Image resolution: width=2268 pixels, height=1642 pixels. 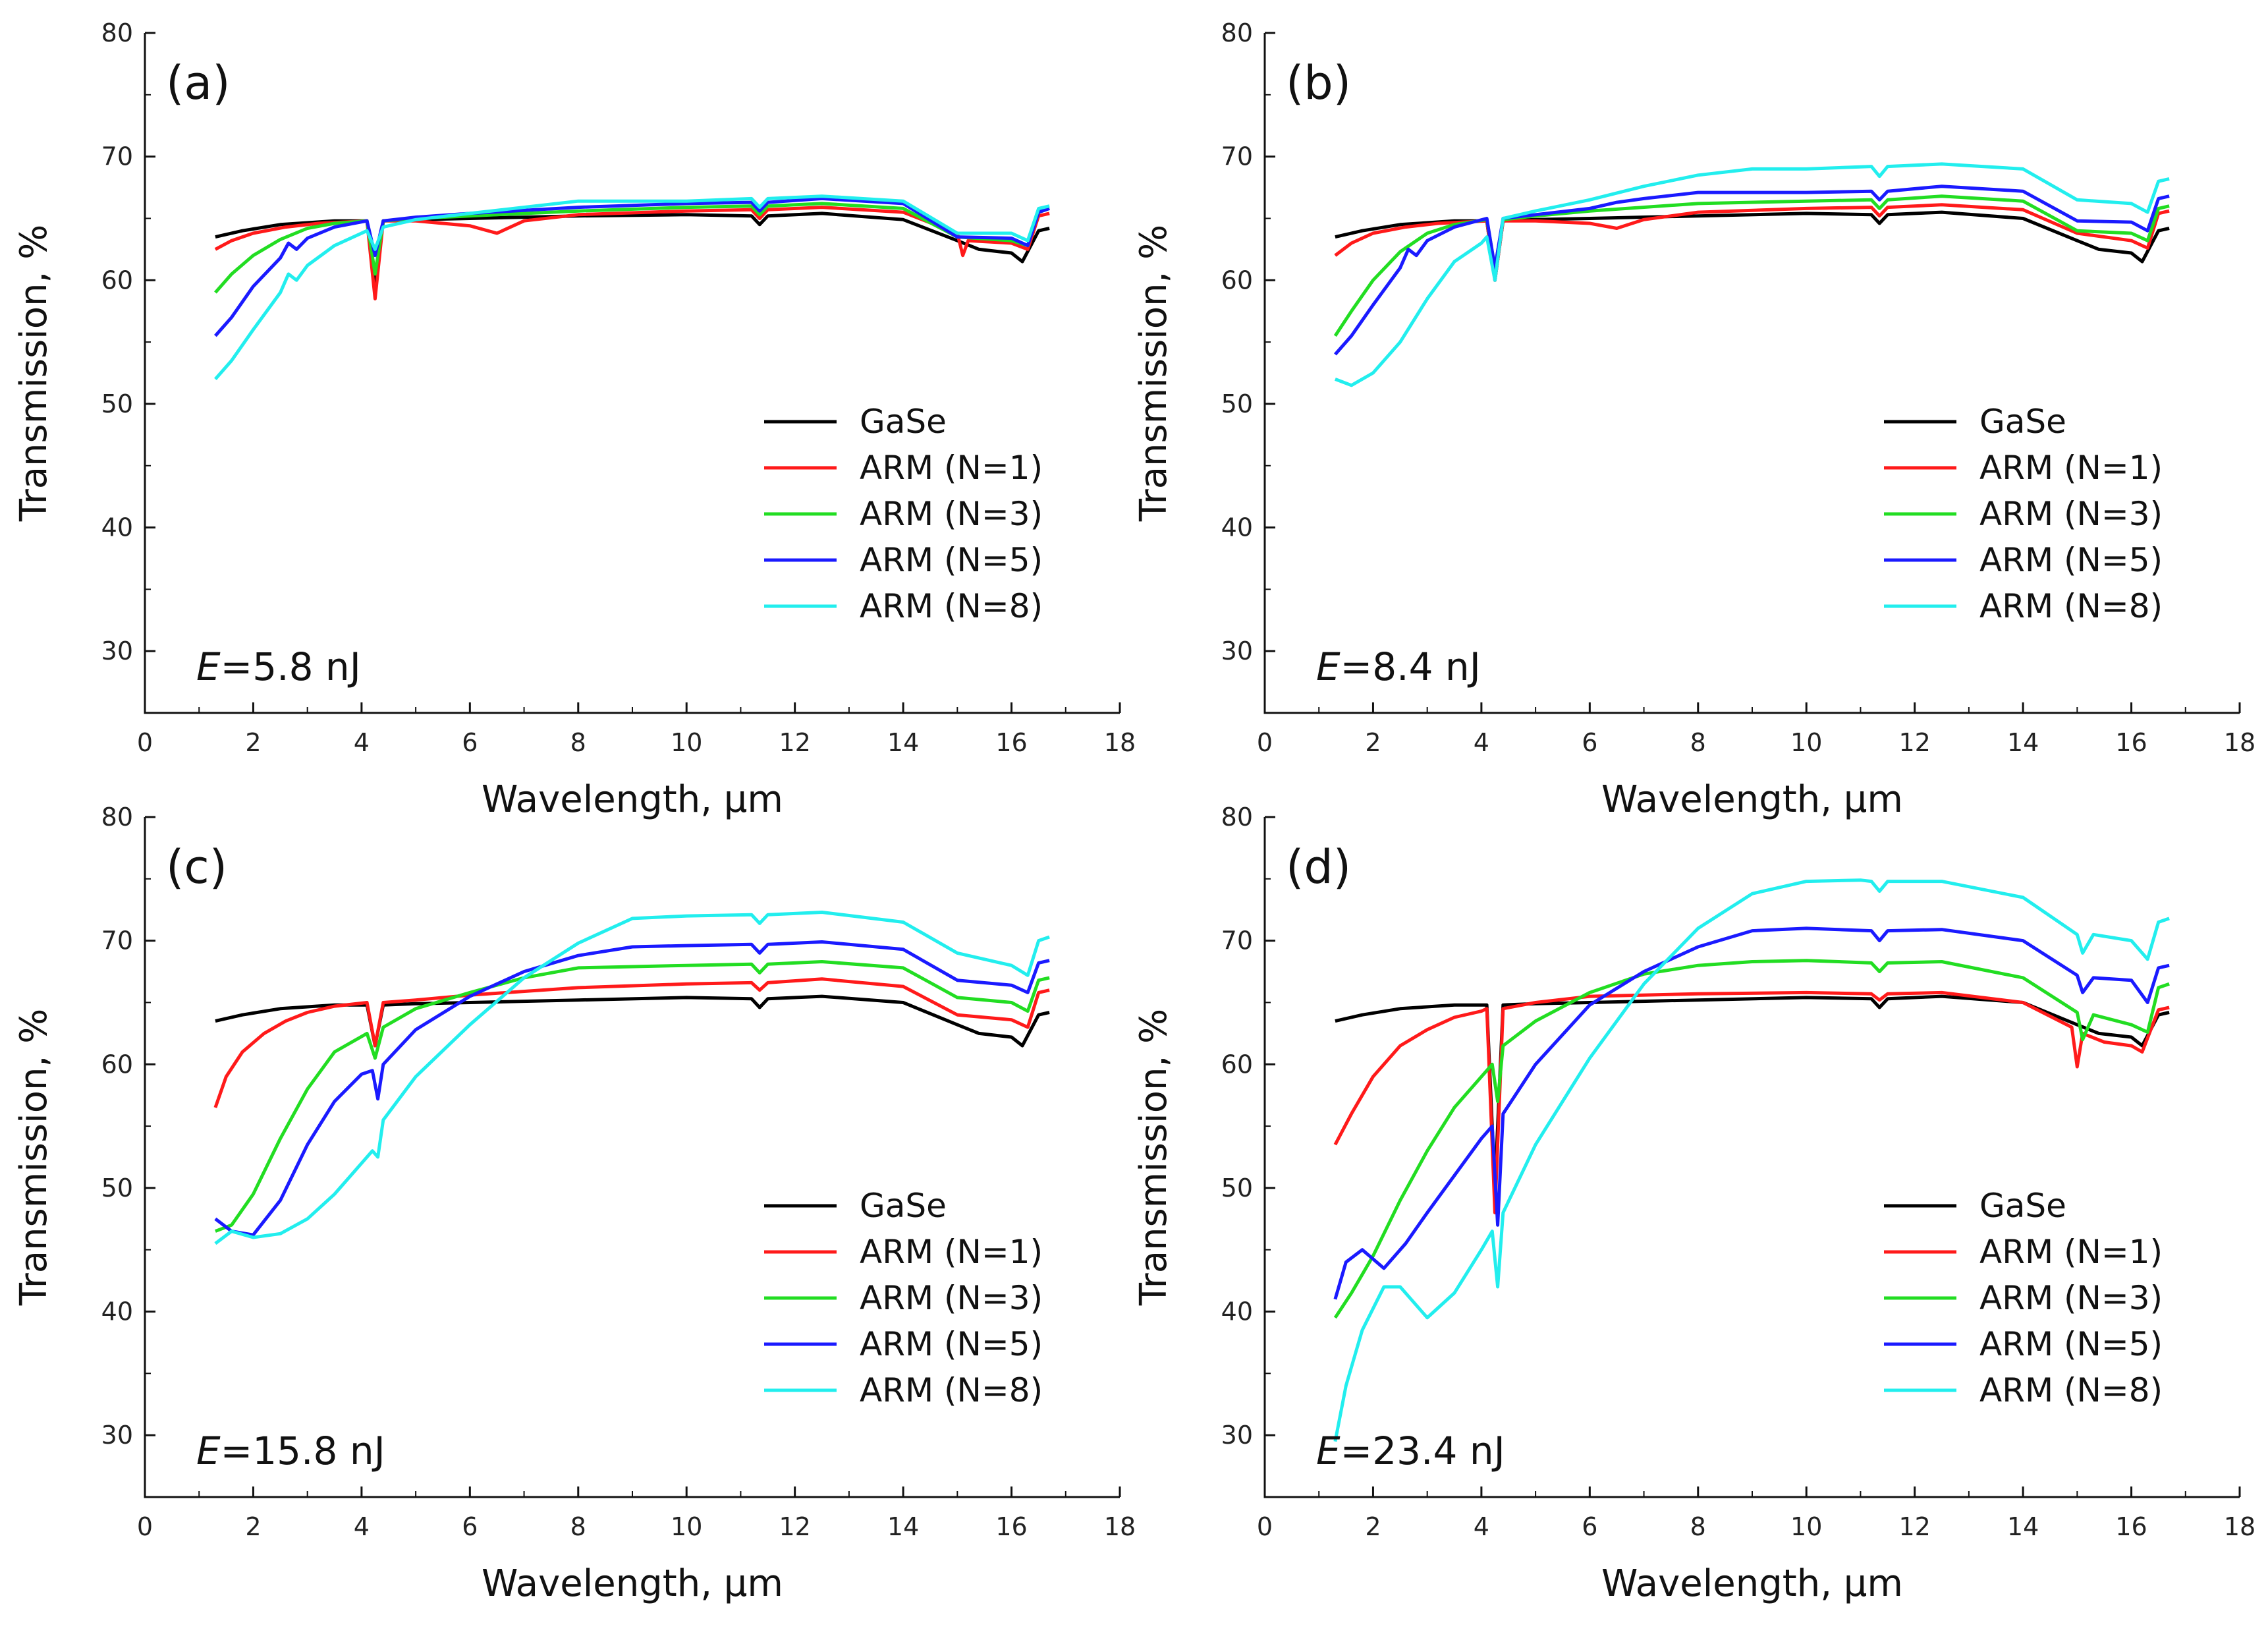 I want to click on energy-label: E=15.8 nJ, so click(x=290, y=1451).